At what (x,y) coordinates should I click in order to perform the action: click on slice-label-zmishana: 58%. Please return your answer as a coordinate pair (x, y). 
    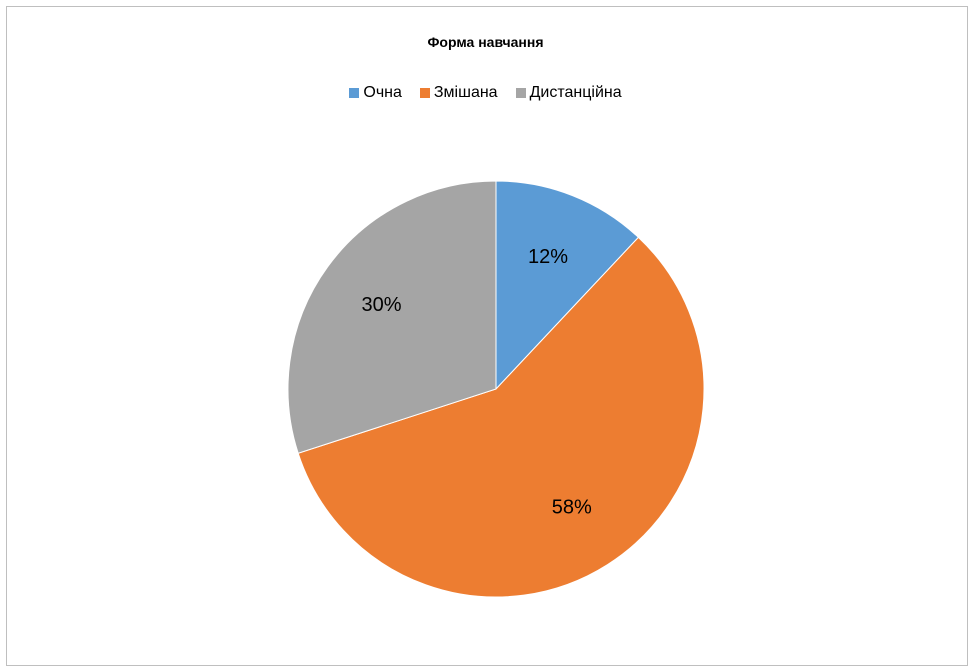
    Looking at the image, I should click on (572, 508).